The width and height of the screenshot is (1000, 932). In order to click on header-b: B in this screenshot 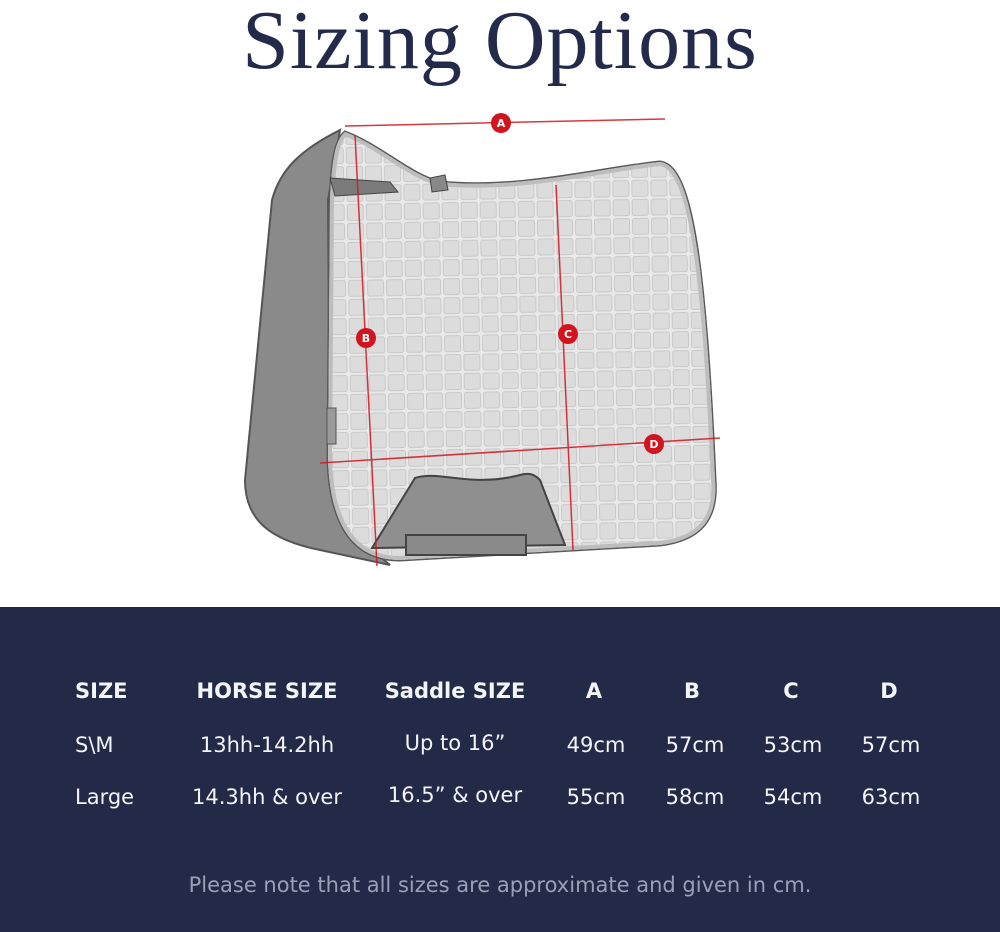, I will do `click(692, 691)`.